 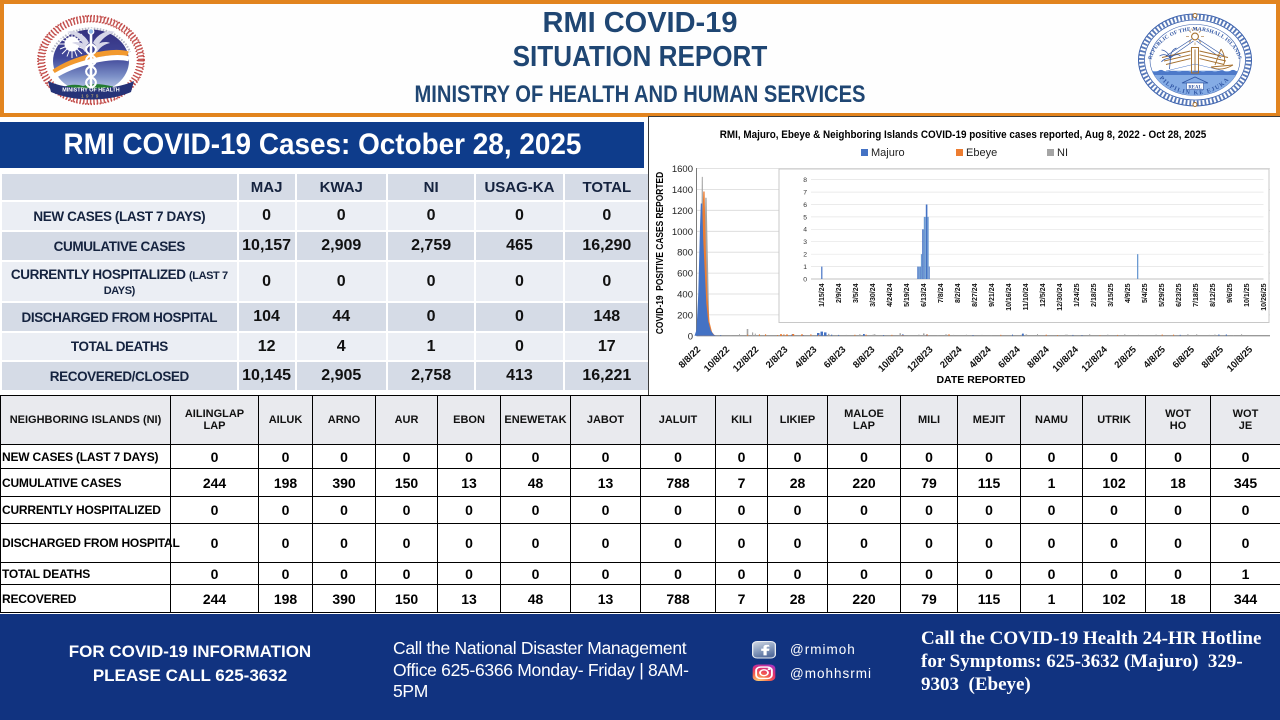 I want to click on svg-text: 2/9/24, so click(x=839, y=293).